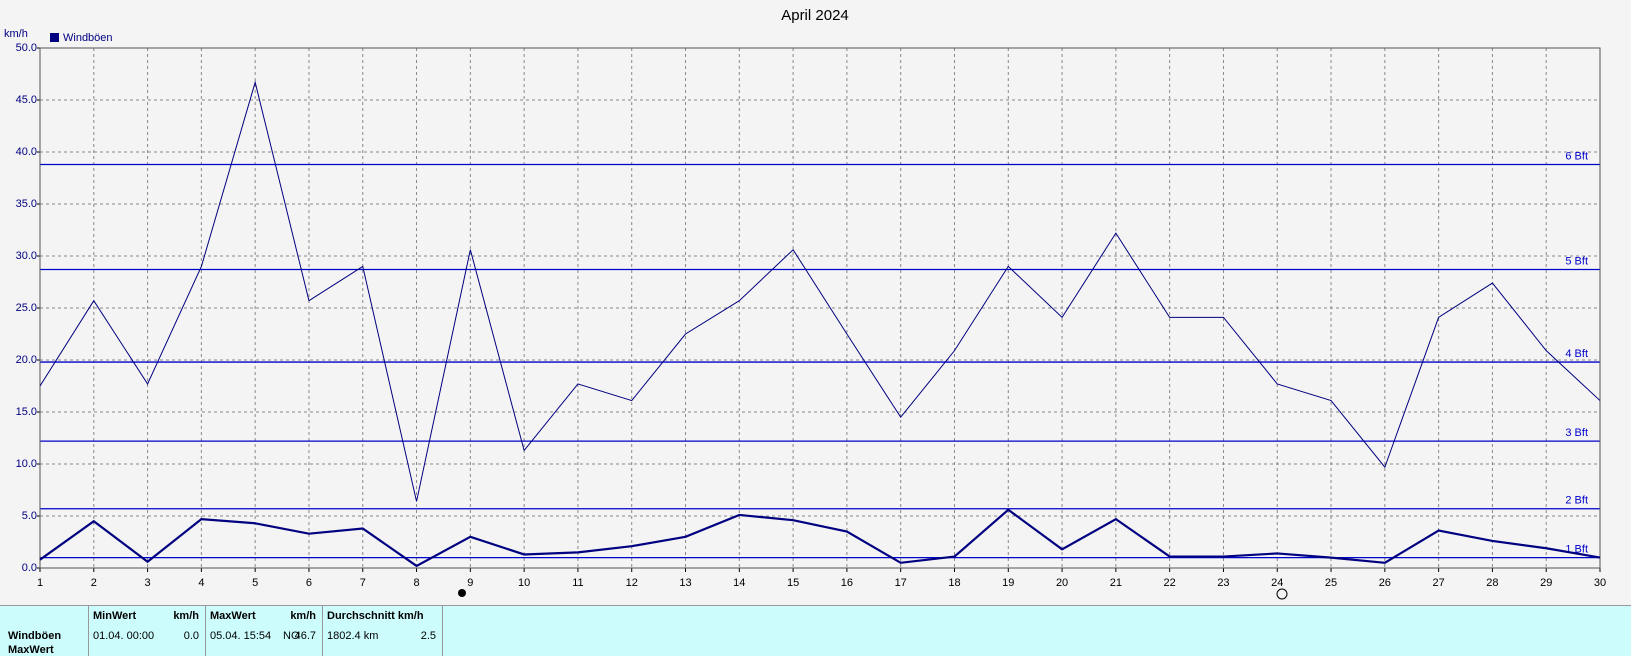  I want to click on x-tick-label: 26, so click(1385, 583).